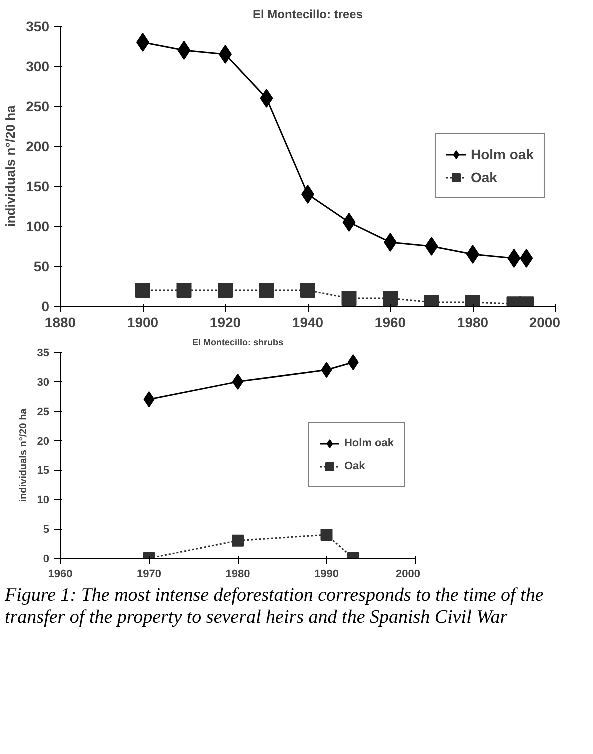 The height and width of the screenshot is (754, 593). What do you see at coordinates (43, 382) in the screenshot?
I see `y-tick-label: 30` at bounding box center [43, 382].